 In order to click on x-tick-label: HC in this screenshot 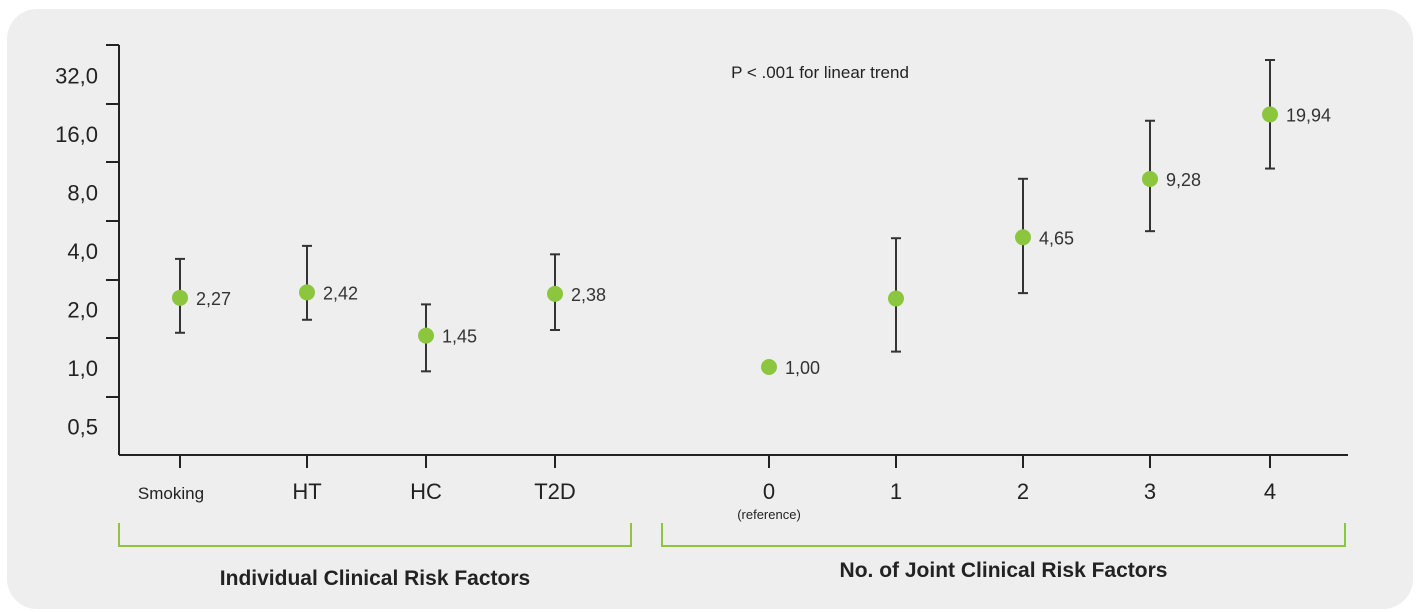, I will do `click(426, 491)`.